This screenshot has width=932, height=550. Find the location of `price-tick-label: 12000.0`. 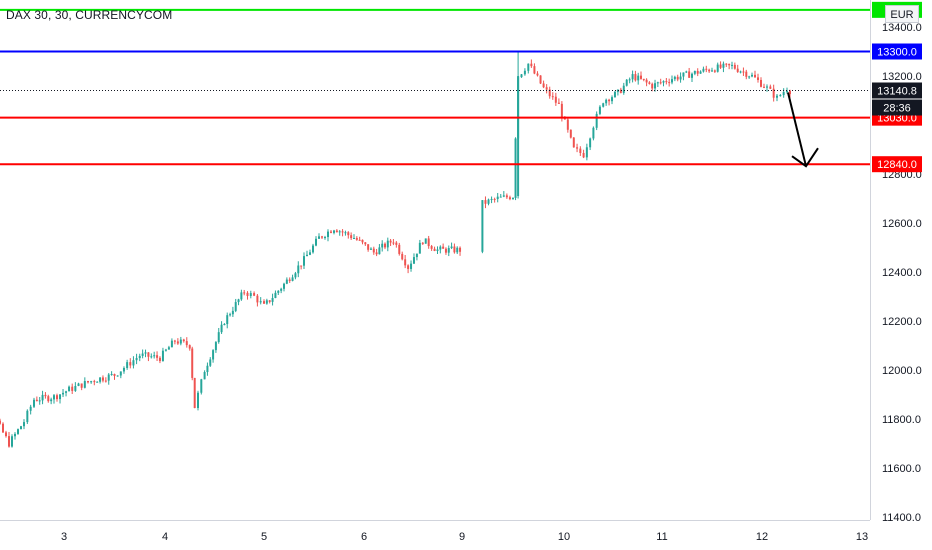

price-tick-label: 12000.0 is located at coordinates (902, 371).